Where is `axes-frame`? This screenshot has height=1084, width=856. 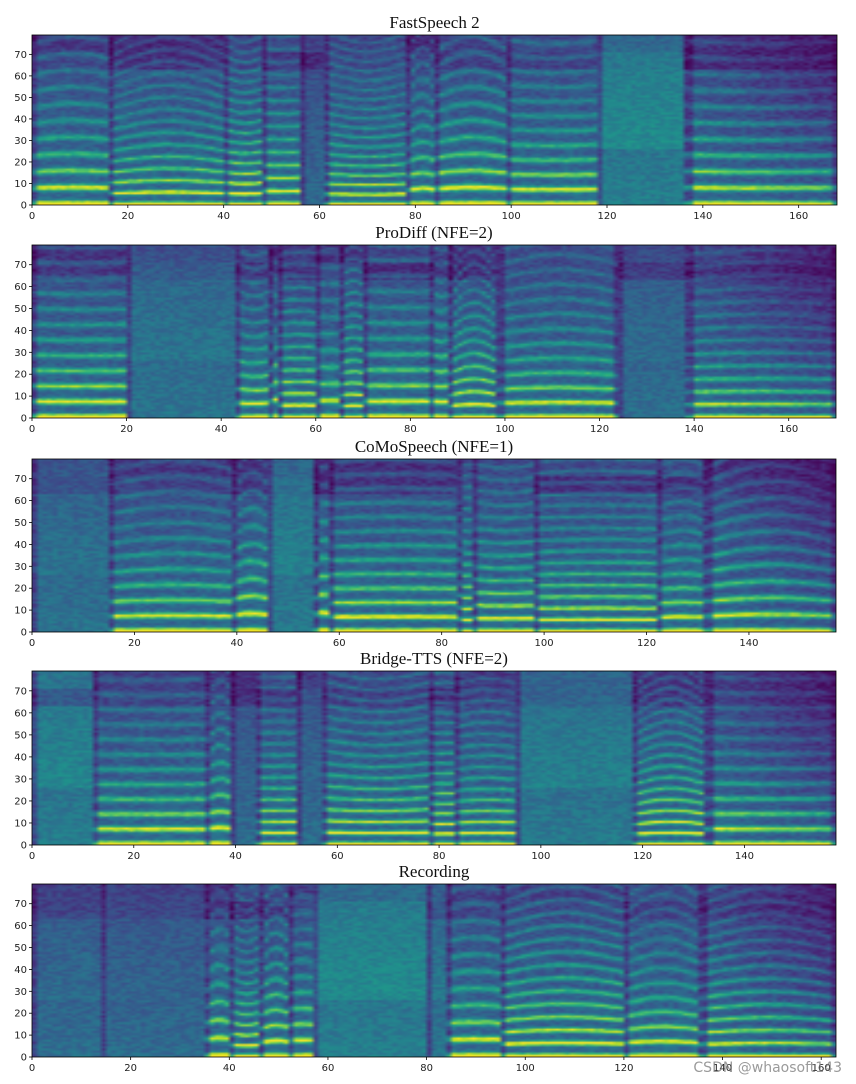 axes-frame is located at coordinates (434, 120).